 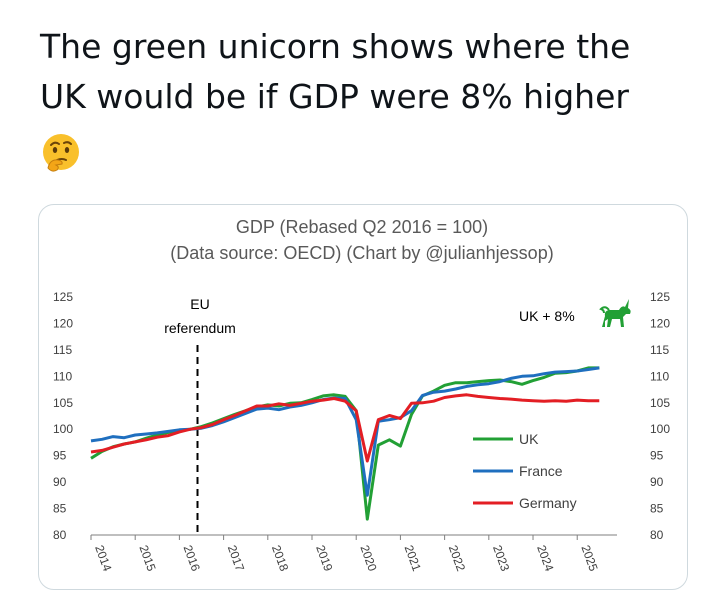 What do you see at coordinates (545, 558) in the screenshot?
I see `x-tick-label: 2024` at bounding box center [545, 558].